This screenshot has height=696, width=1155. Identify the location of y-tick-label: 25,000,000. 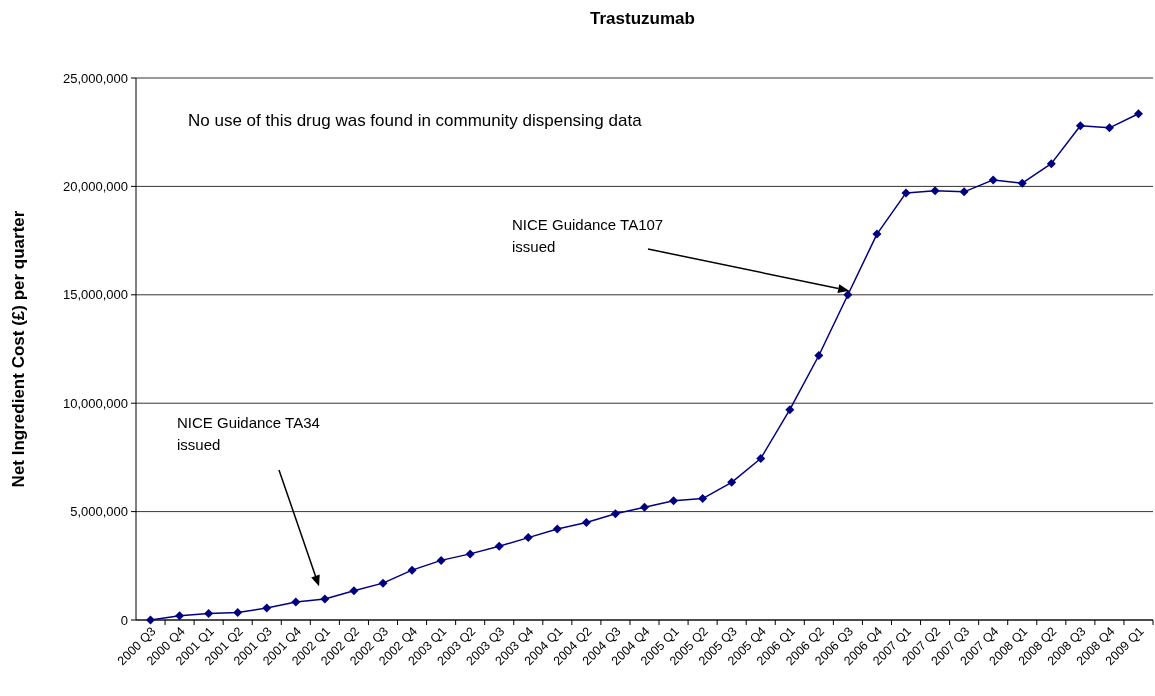
(95, 78).